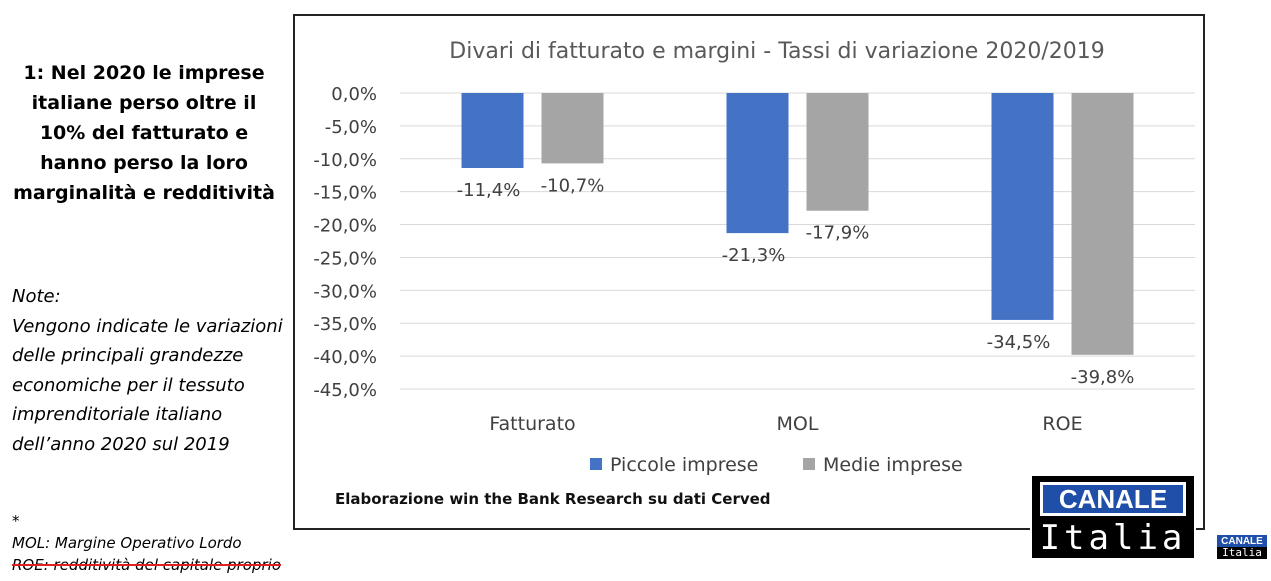 Image resolution: width=1271 pixels, height=581 pixels. I want to click on x-category-label: MOL, so click(798, 424).